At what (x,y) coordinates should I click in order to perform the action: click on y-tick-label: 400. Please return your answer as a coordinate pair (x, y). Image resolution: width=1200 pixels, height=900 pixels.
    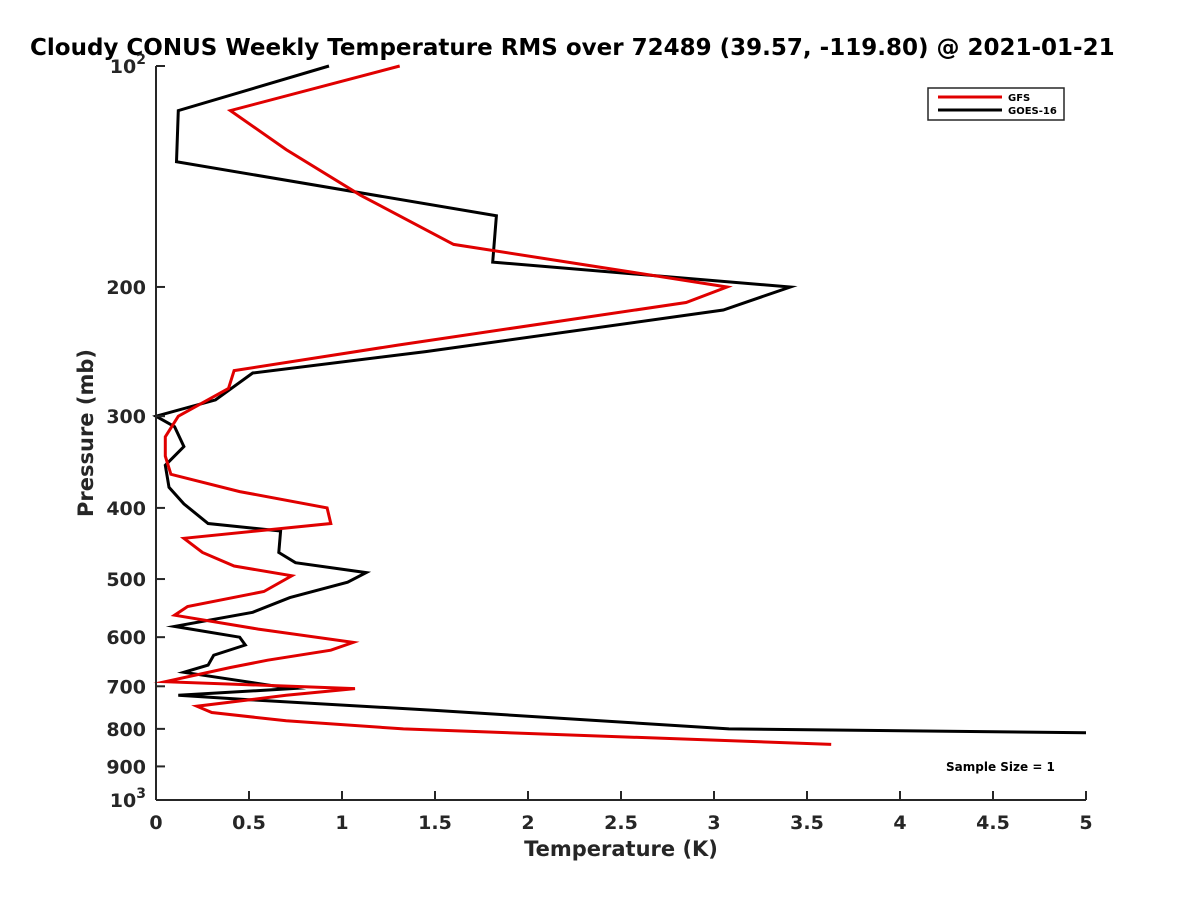
    Looking at the image, I should click on (126, 509).